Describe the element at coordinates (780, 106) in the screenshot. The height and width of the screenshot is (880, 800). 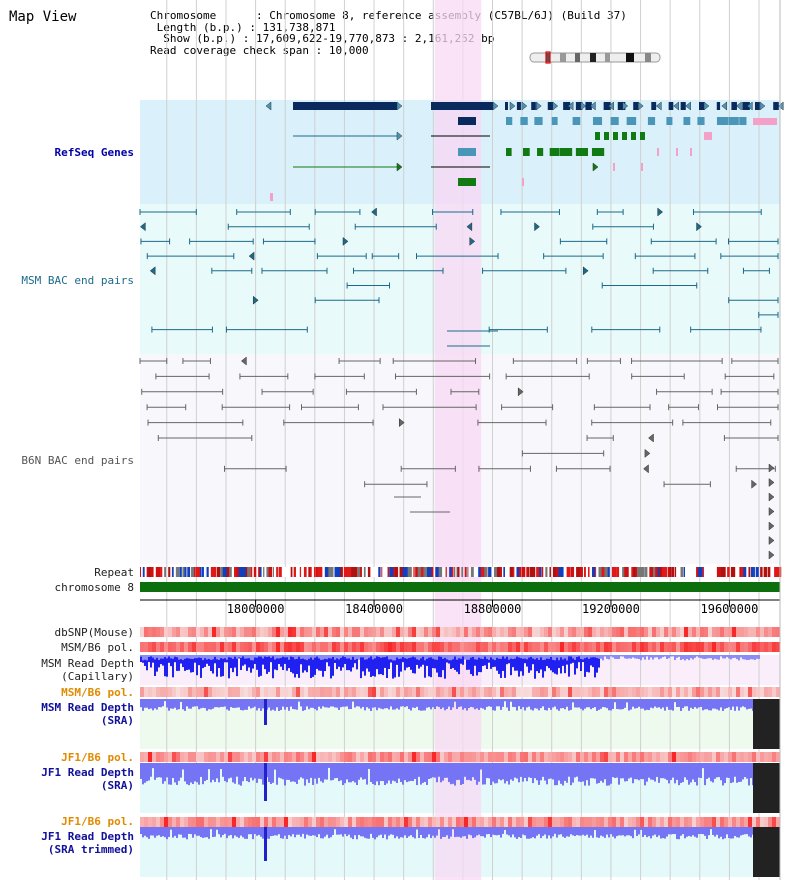
I see `gene-strand-icon` at that location.